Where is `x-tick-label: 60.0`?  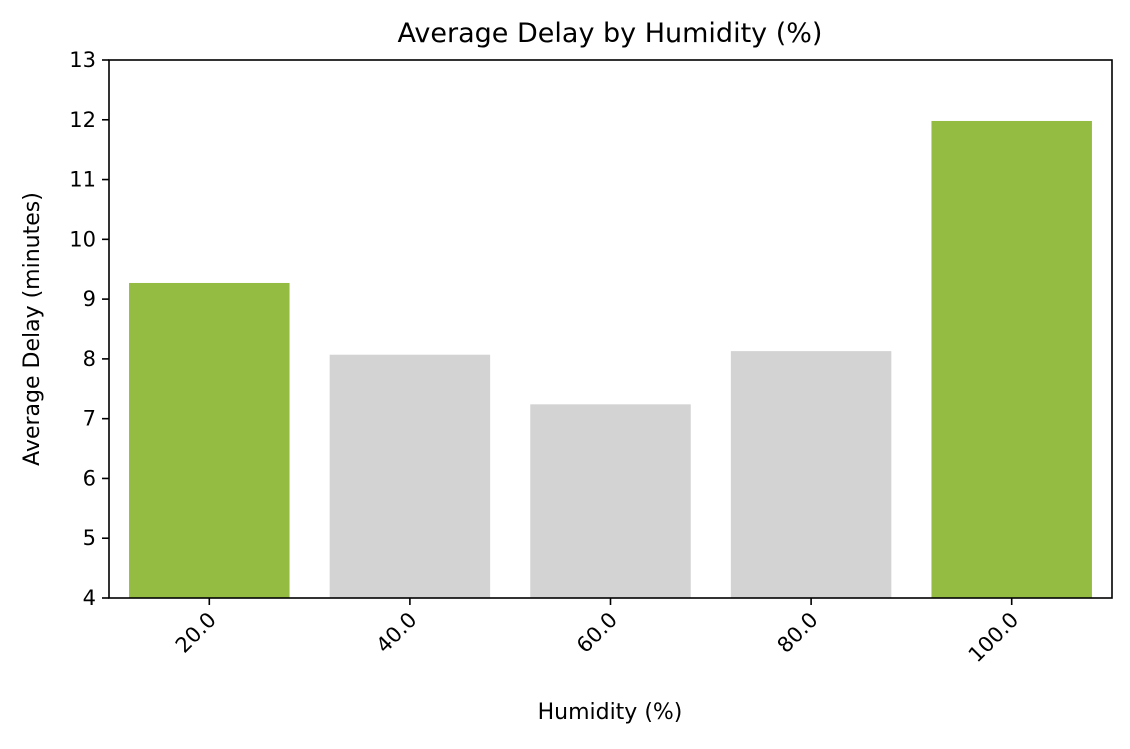
x-tick-label: 60.0 is located at coordinates (597, 633).